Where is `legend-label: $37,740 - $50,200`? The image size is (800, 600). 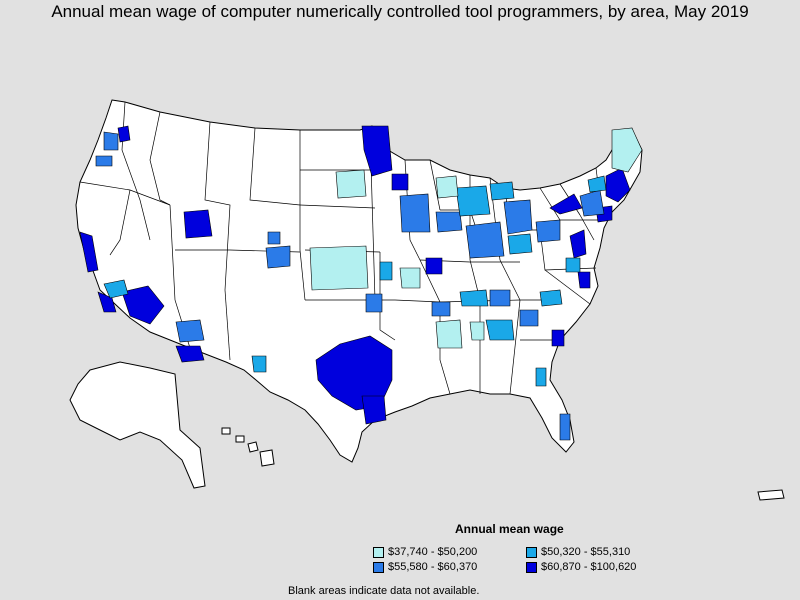
legend-label: $37,740 - $50,200 is located at coordinates (433, 552).